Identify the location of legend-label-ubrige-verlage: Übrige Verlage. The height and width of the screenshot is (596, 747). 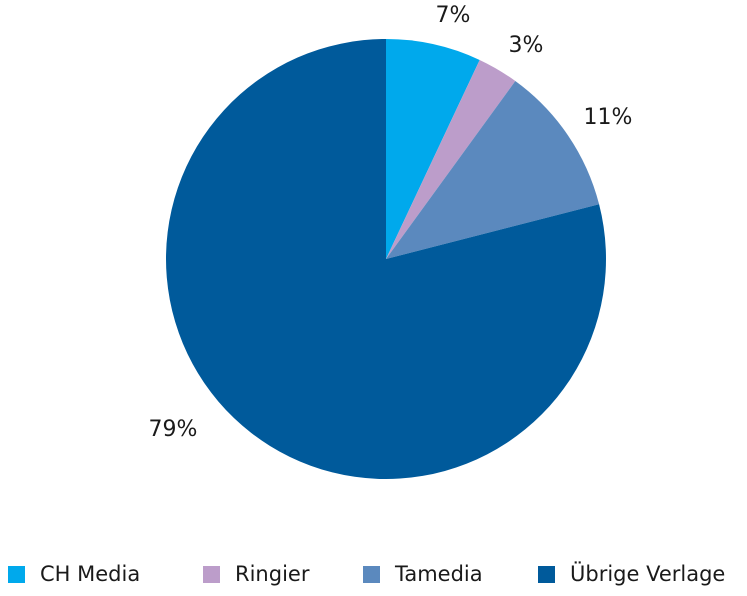
(648, 574).